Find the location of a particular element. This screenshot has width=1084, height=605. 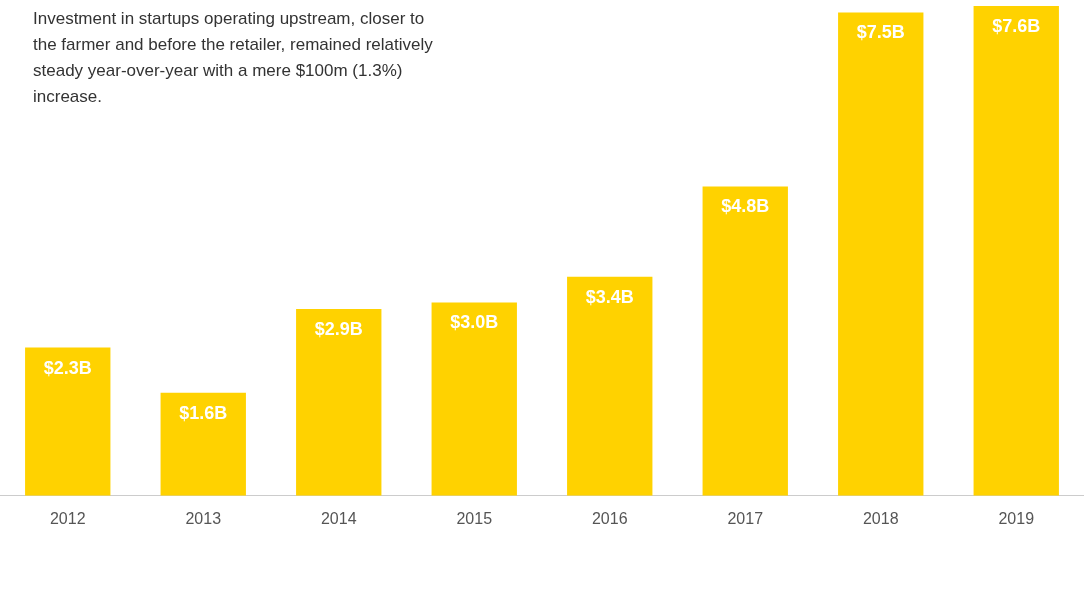

data-label: $4.8B is located at coordinates (745, 206).